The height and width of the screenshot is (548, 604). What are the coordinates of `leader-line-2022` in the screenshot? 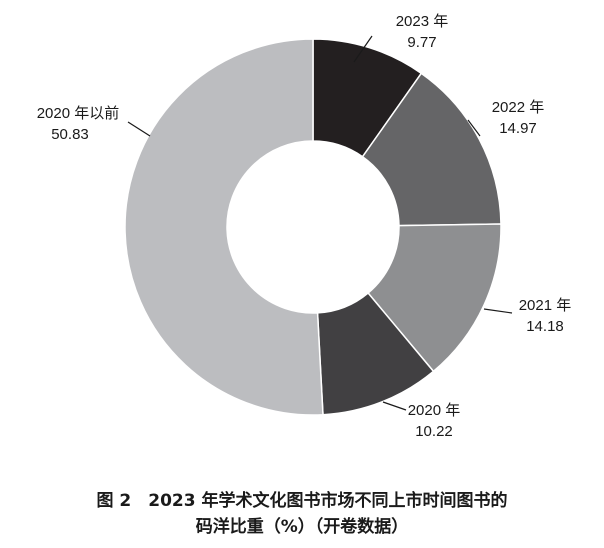 It's located at (474, 128).